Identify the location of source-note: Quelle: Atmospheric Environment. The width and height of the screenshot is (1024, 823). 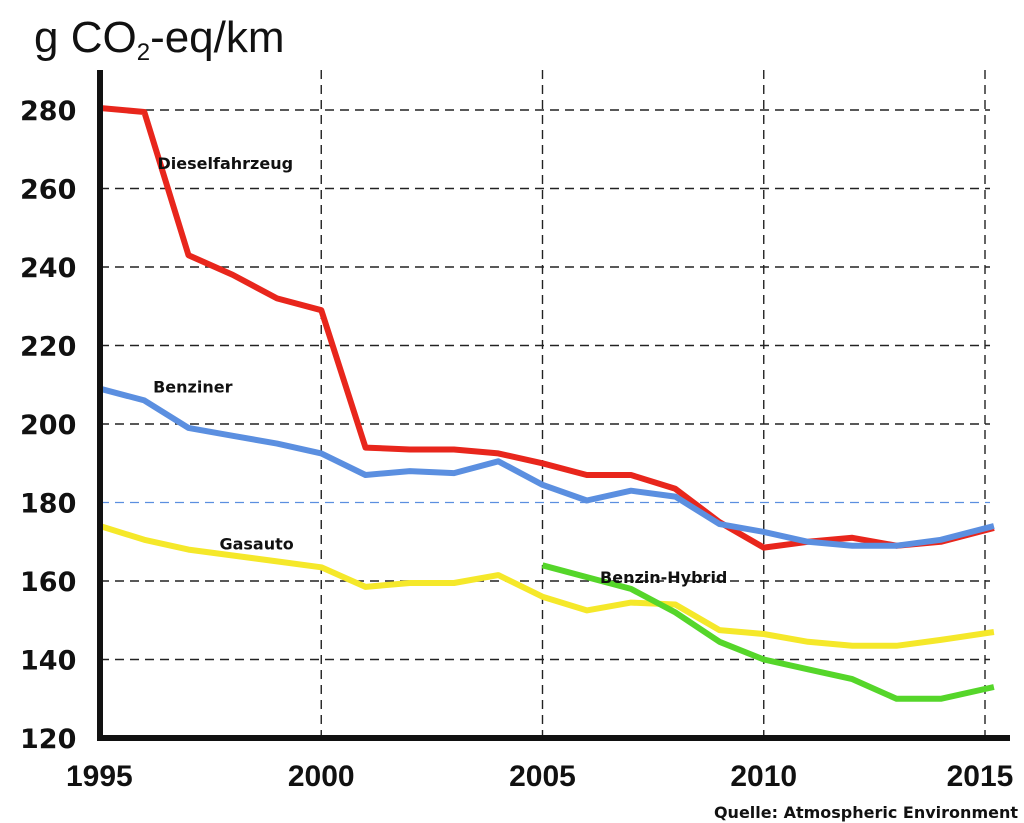
(866, 812).